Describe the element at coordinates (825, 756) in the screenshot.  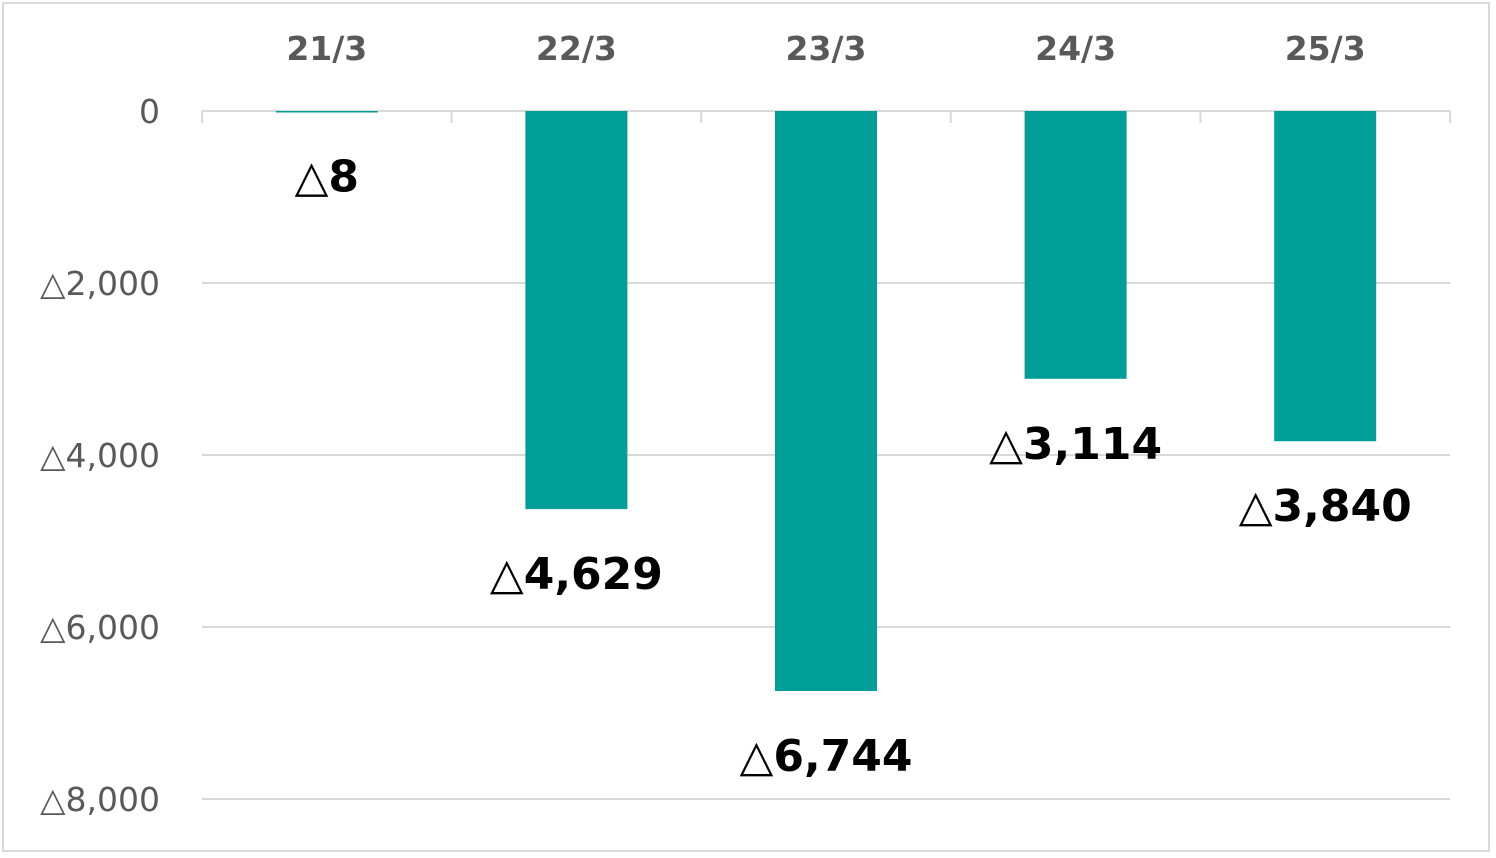
I see `data-label: △6,744` at that location.